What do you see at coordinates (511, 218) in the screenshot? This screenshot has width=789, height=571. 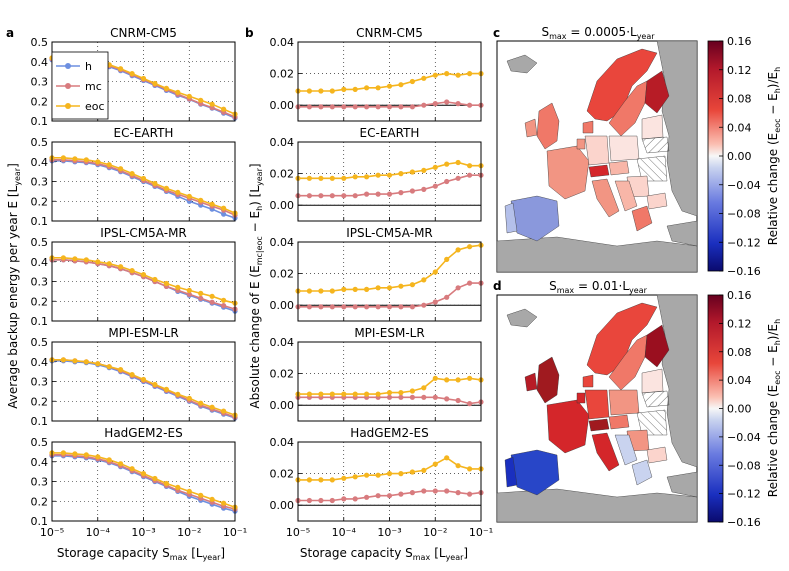 I see `map-c-portugal` at bounding box center [511, 218].